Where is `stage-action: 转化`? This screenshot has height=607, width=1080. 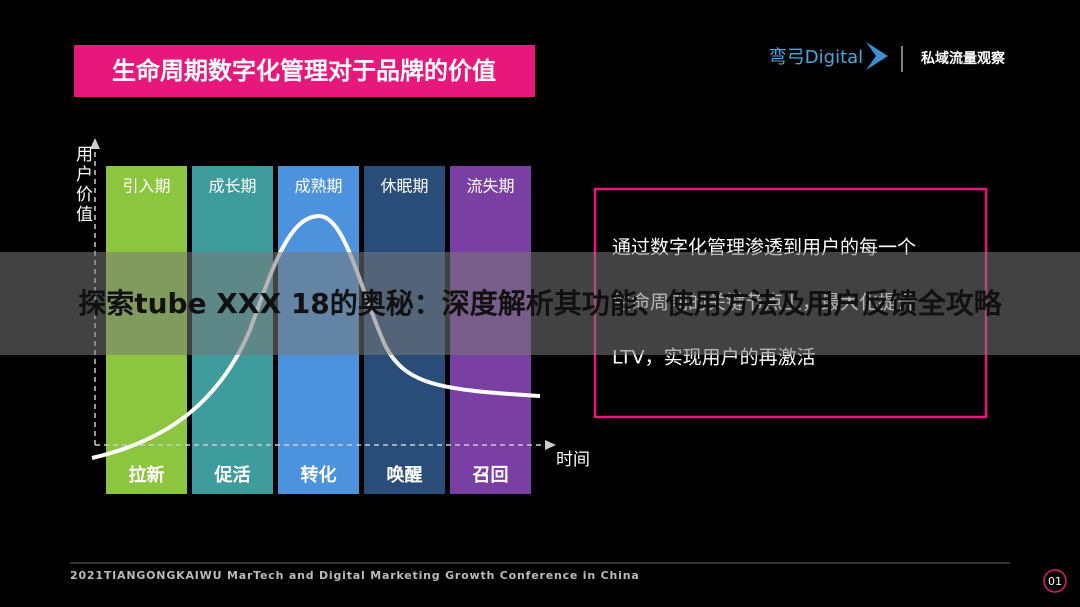 stage-action: 转化 is located at coordinates (319, 475).